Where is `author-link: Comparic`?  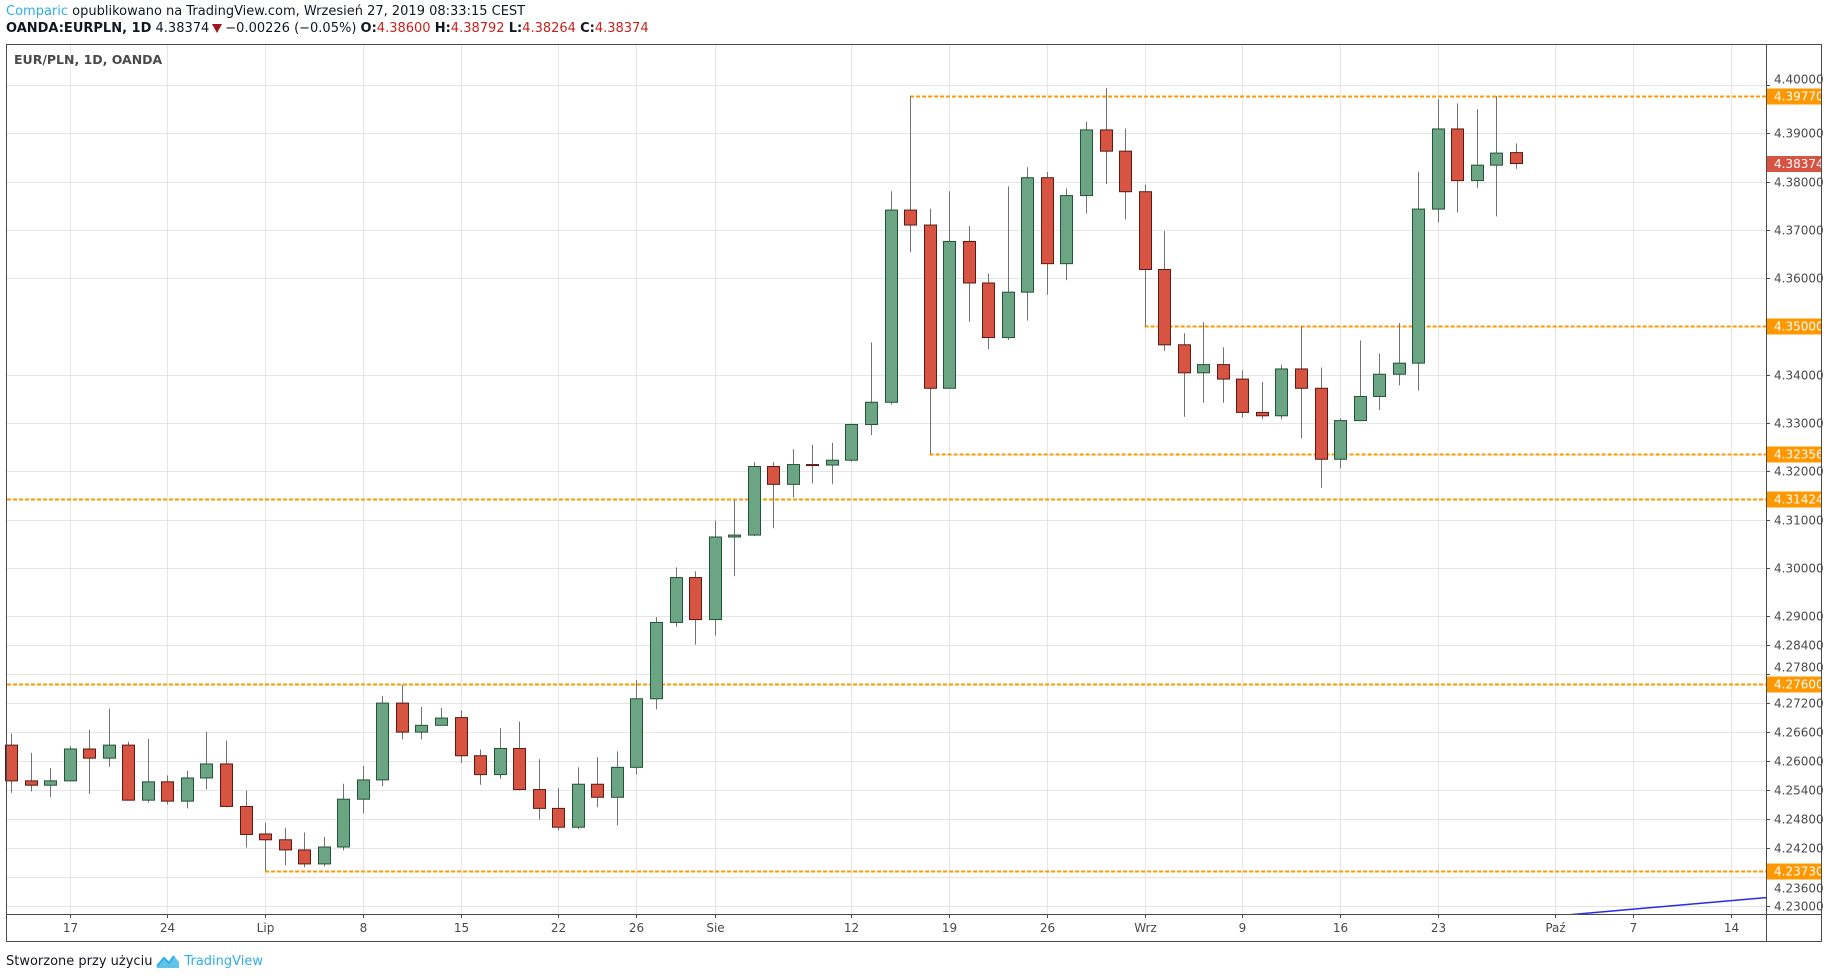 author-link: Comparic is located at coordinates (37, 11).